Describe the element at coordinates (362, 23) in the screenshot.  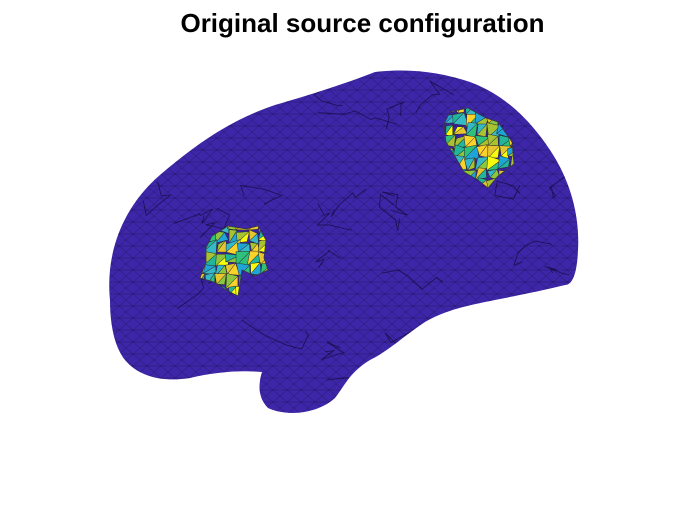
I see `figure-title: Original source configuration` at that location.